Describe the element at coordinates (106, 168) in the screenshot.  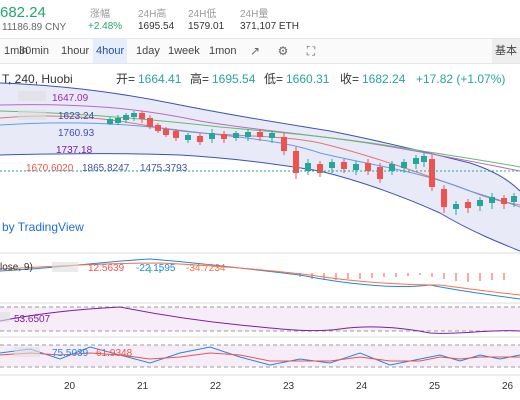
I see `ind5-b: 1865.8247` at that location.